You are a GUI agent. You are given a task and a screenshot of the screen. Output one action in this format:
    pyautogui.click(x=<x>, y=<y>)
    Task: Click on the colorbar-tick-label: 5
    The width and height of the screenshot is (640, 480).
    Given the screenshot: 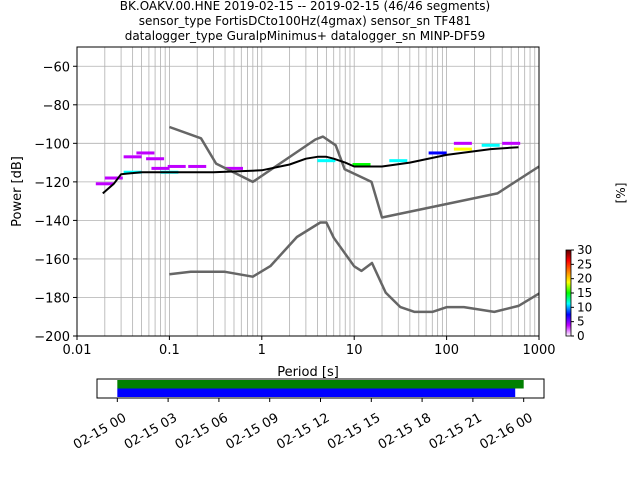 What is the action you would take?
    pyautogui.click(x=581, y=322)
    